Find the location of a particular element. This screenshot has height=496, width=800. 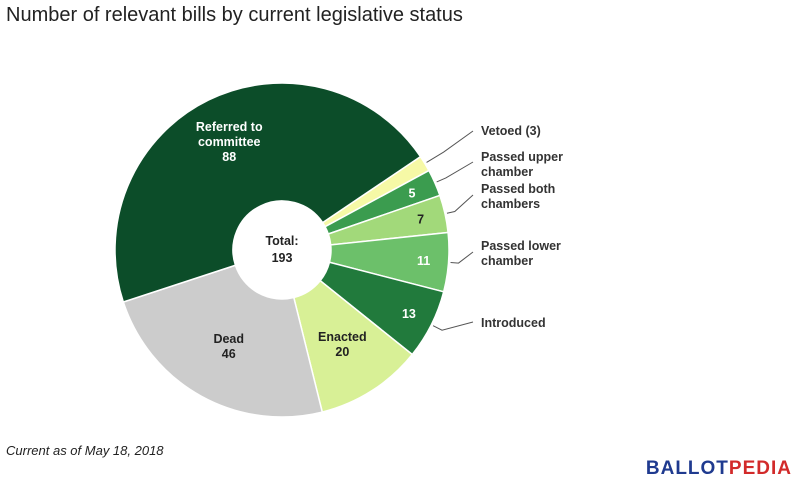

center-hole is located at coordinates (282, 250).